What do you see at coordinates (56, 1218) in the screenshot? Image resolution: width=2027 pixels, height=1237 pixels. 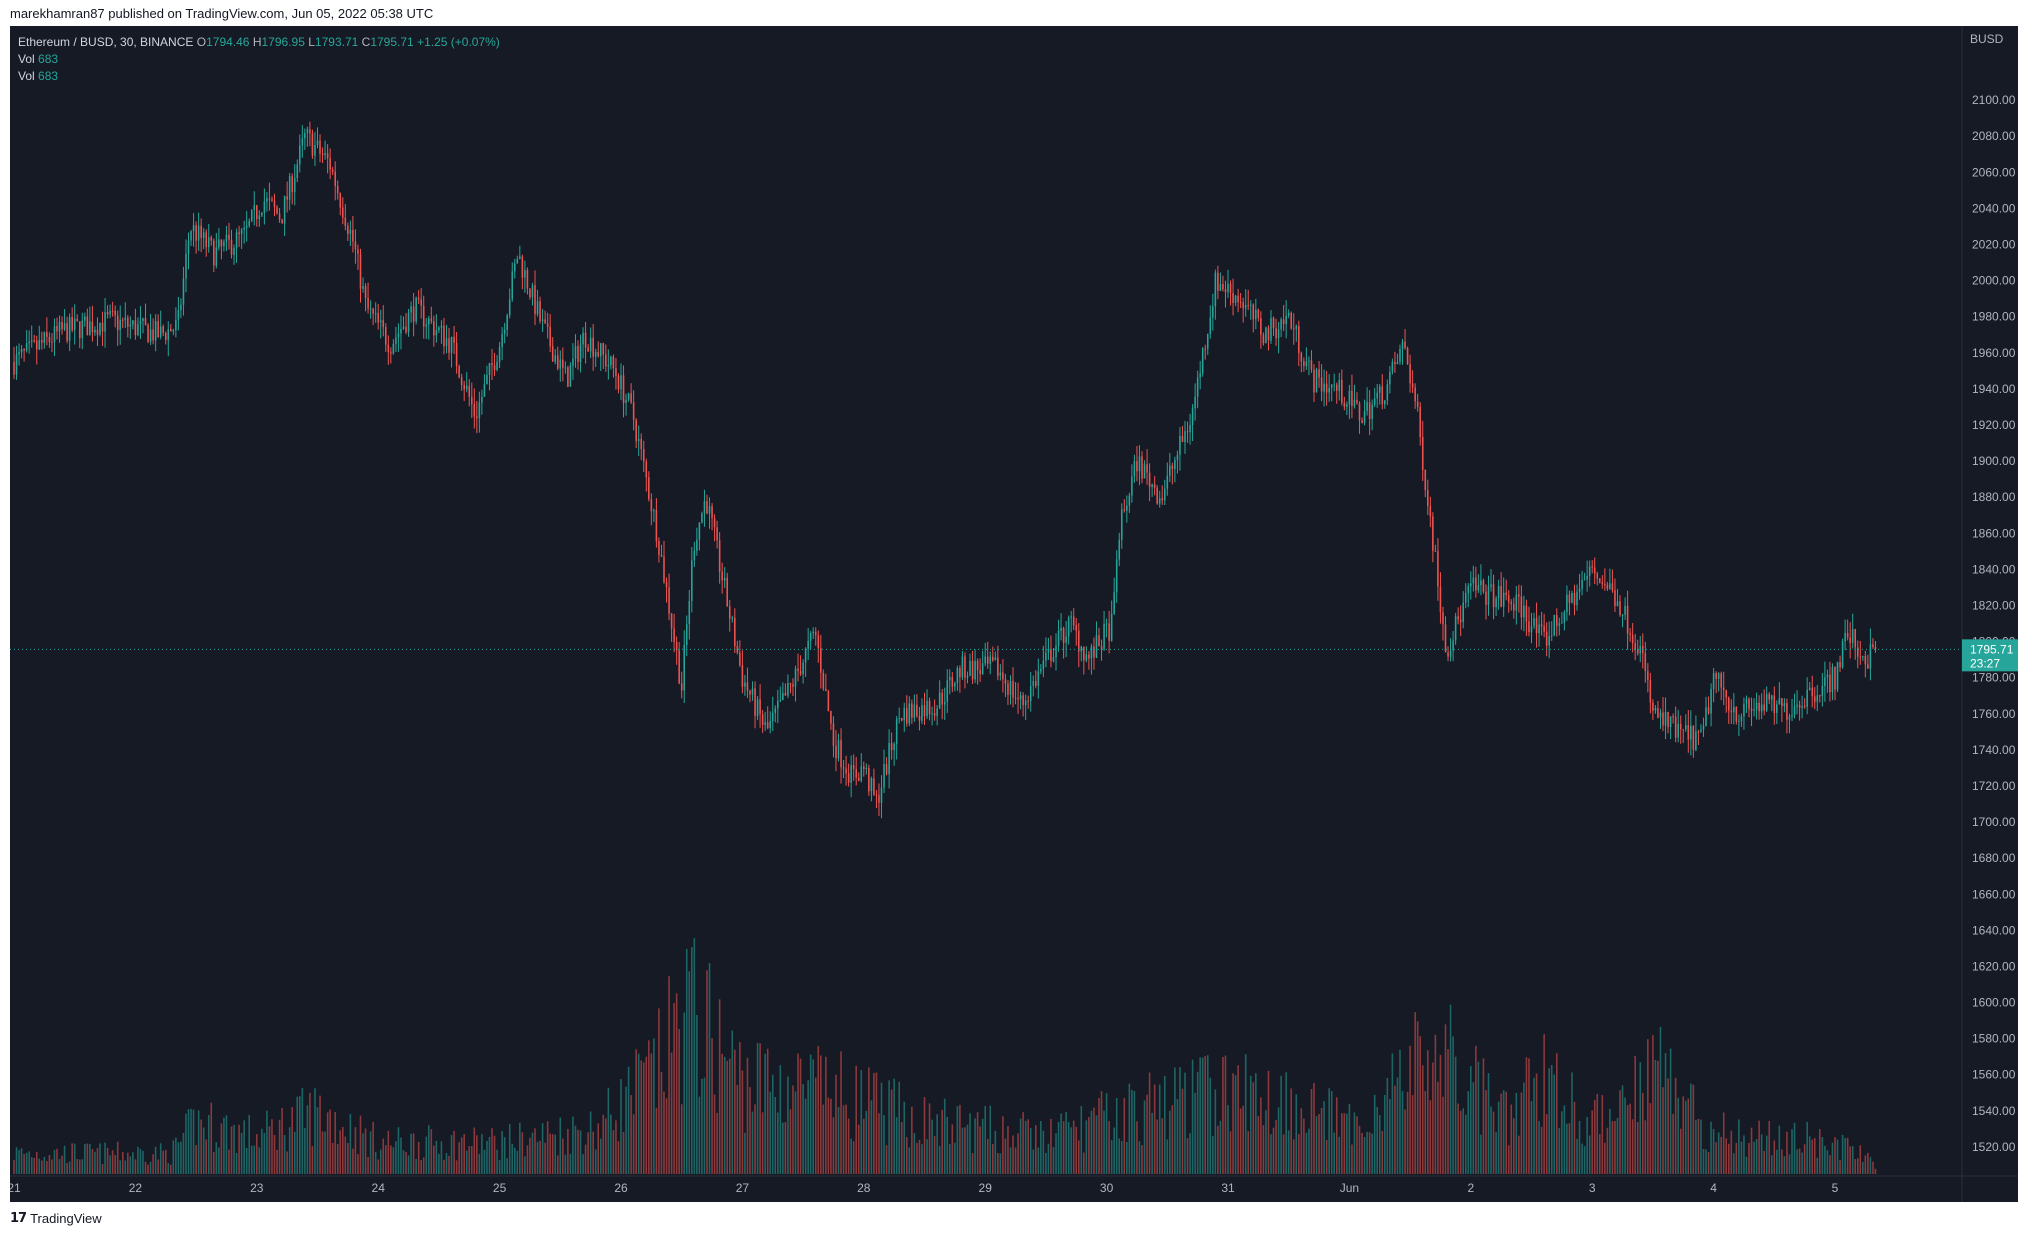 I see `footer-brand: 𝟭𝟳 TradingView` at bounding box center [56, 1218].